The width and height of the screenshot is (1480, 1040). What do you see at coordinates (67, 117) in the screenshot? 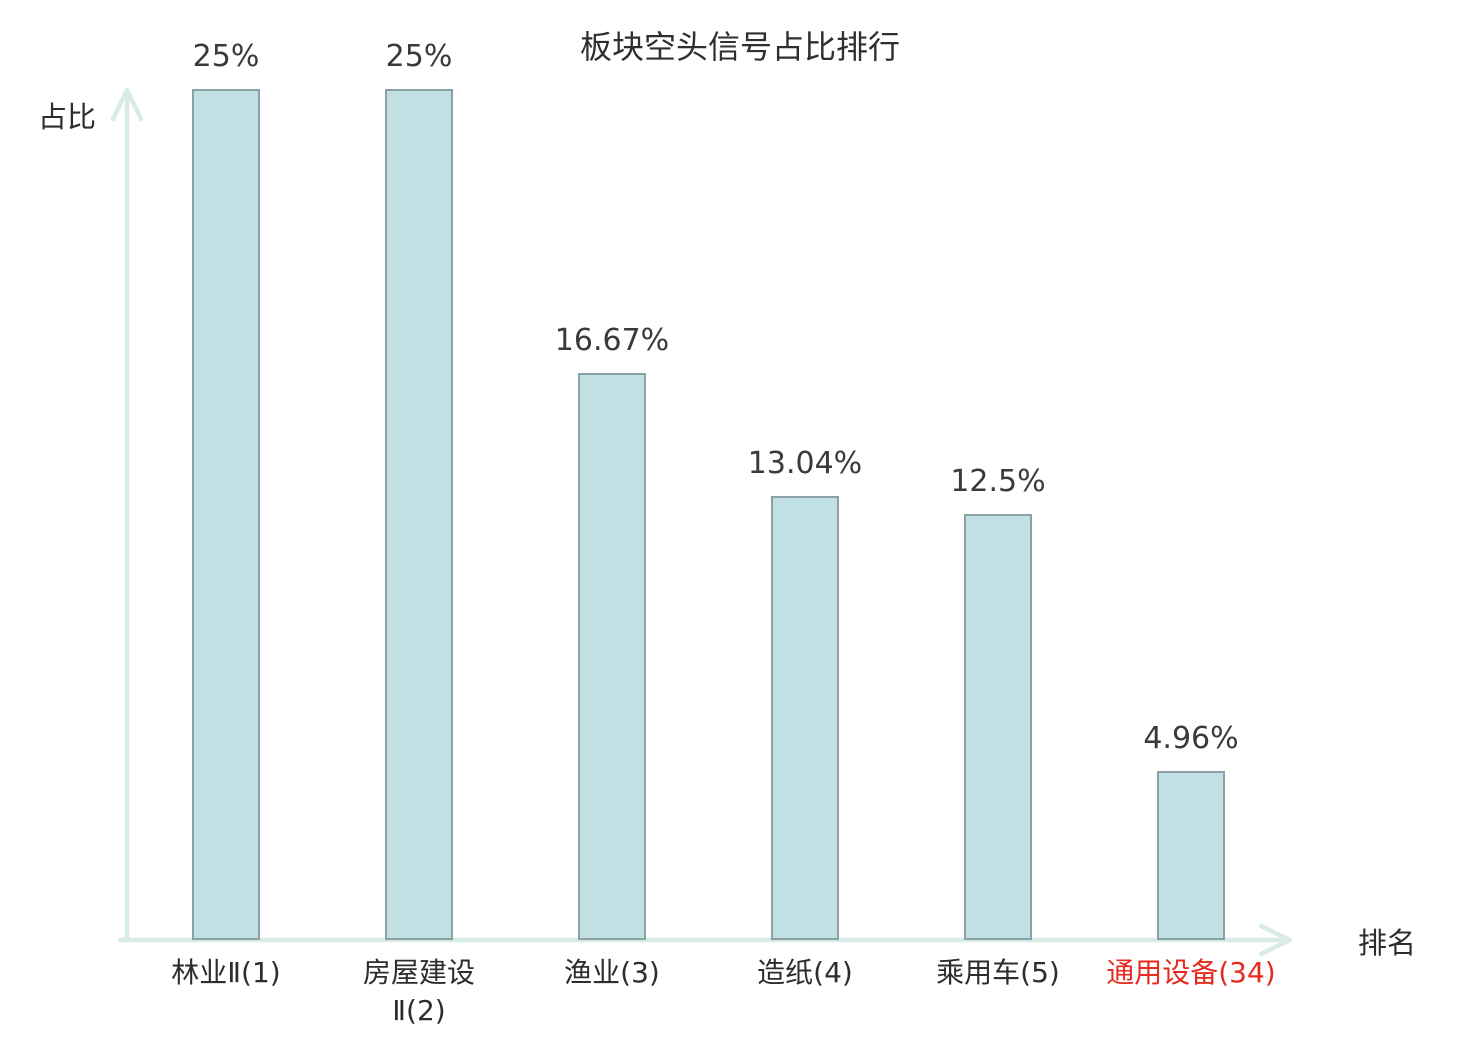
I see `y-axis-label: 占比` at bounding box center [67, 117].